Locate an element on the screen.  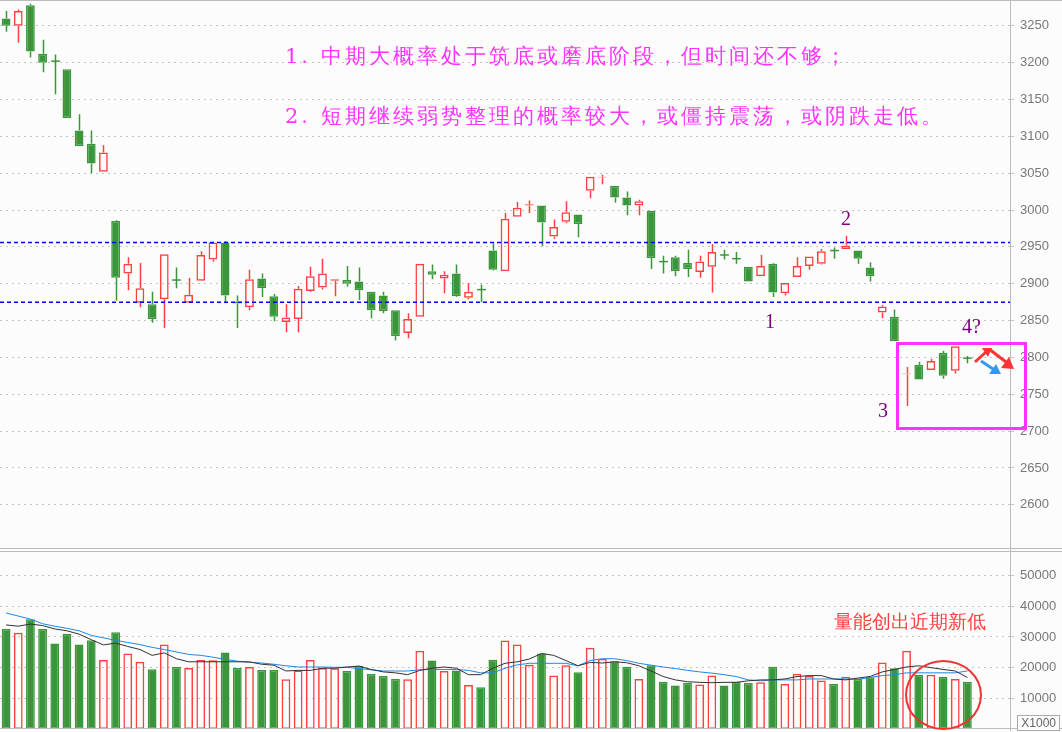
y-tick-label: 2900 is located at coordinates (1034, 283).